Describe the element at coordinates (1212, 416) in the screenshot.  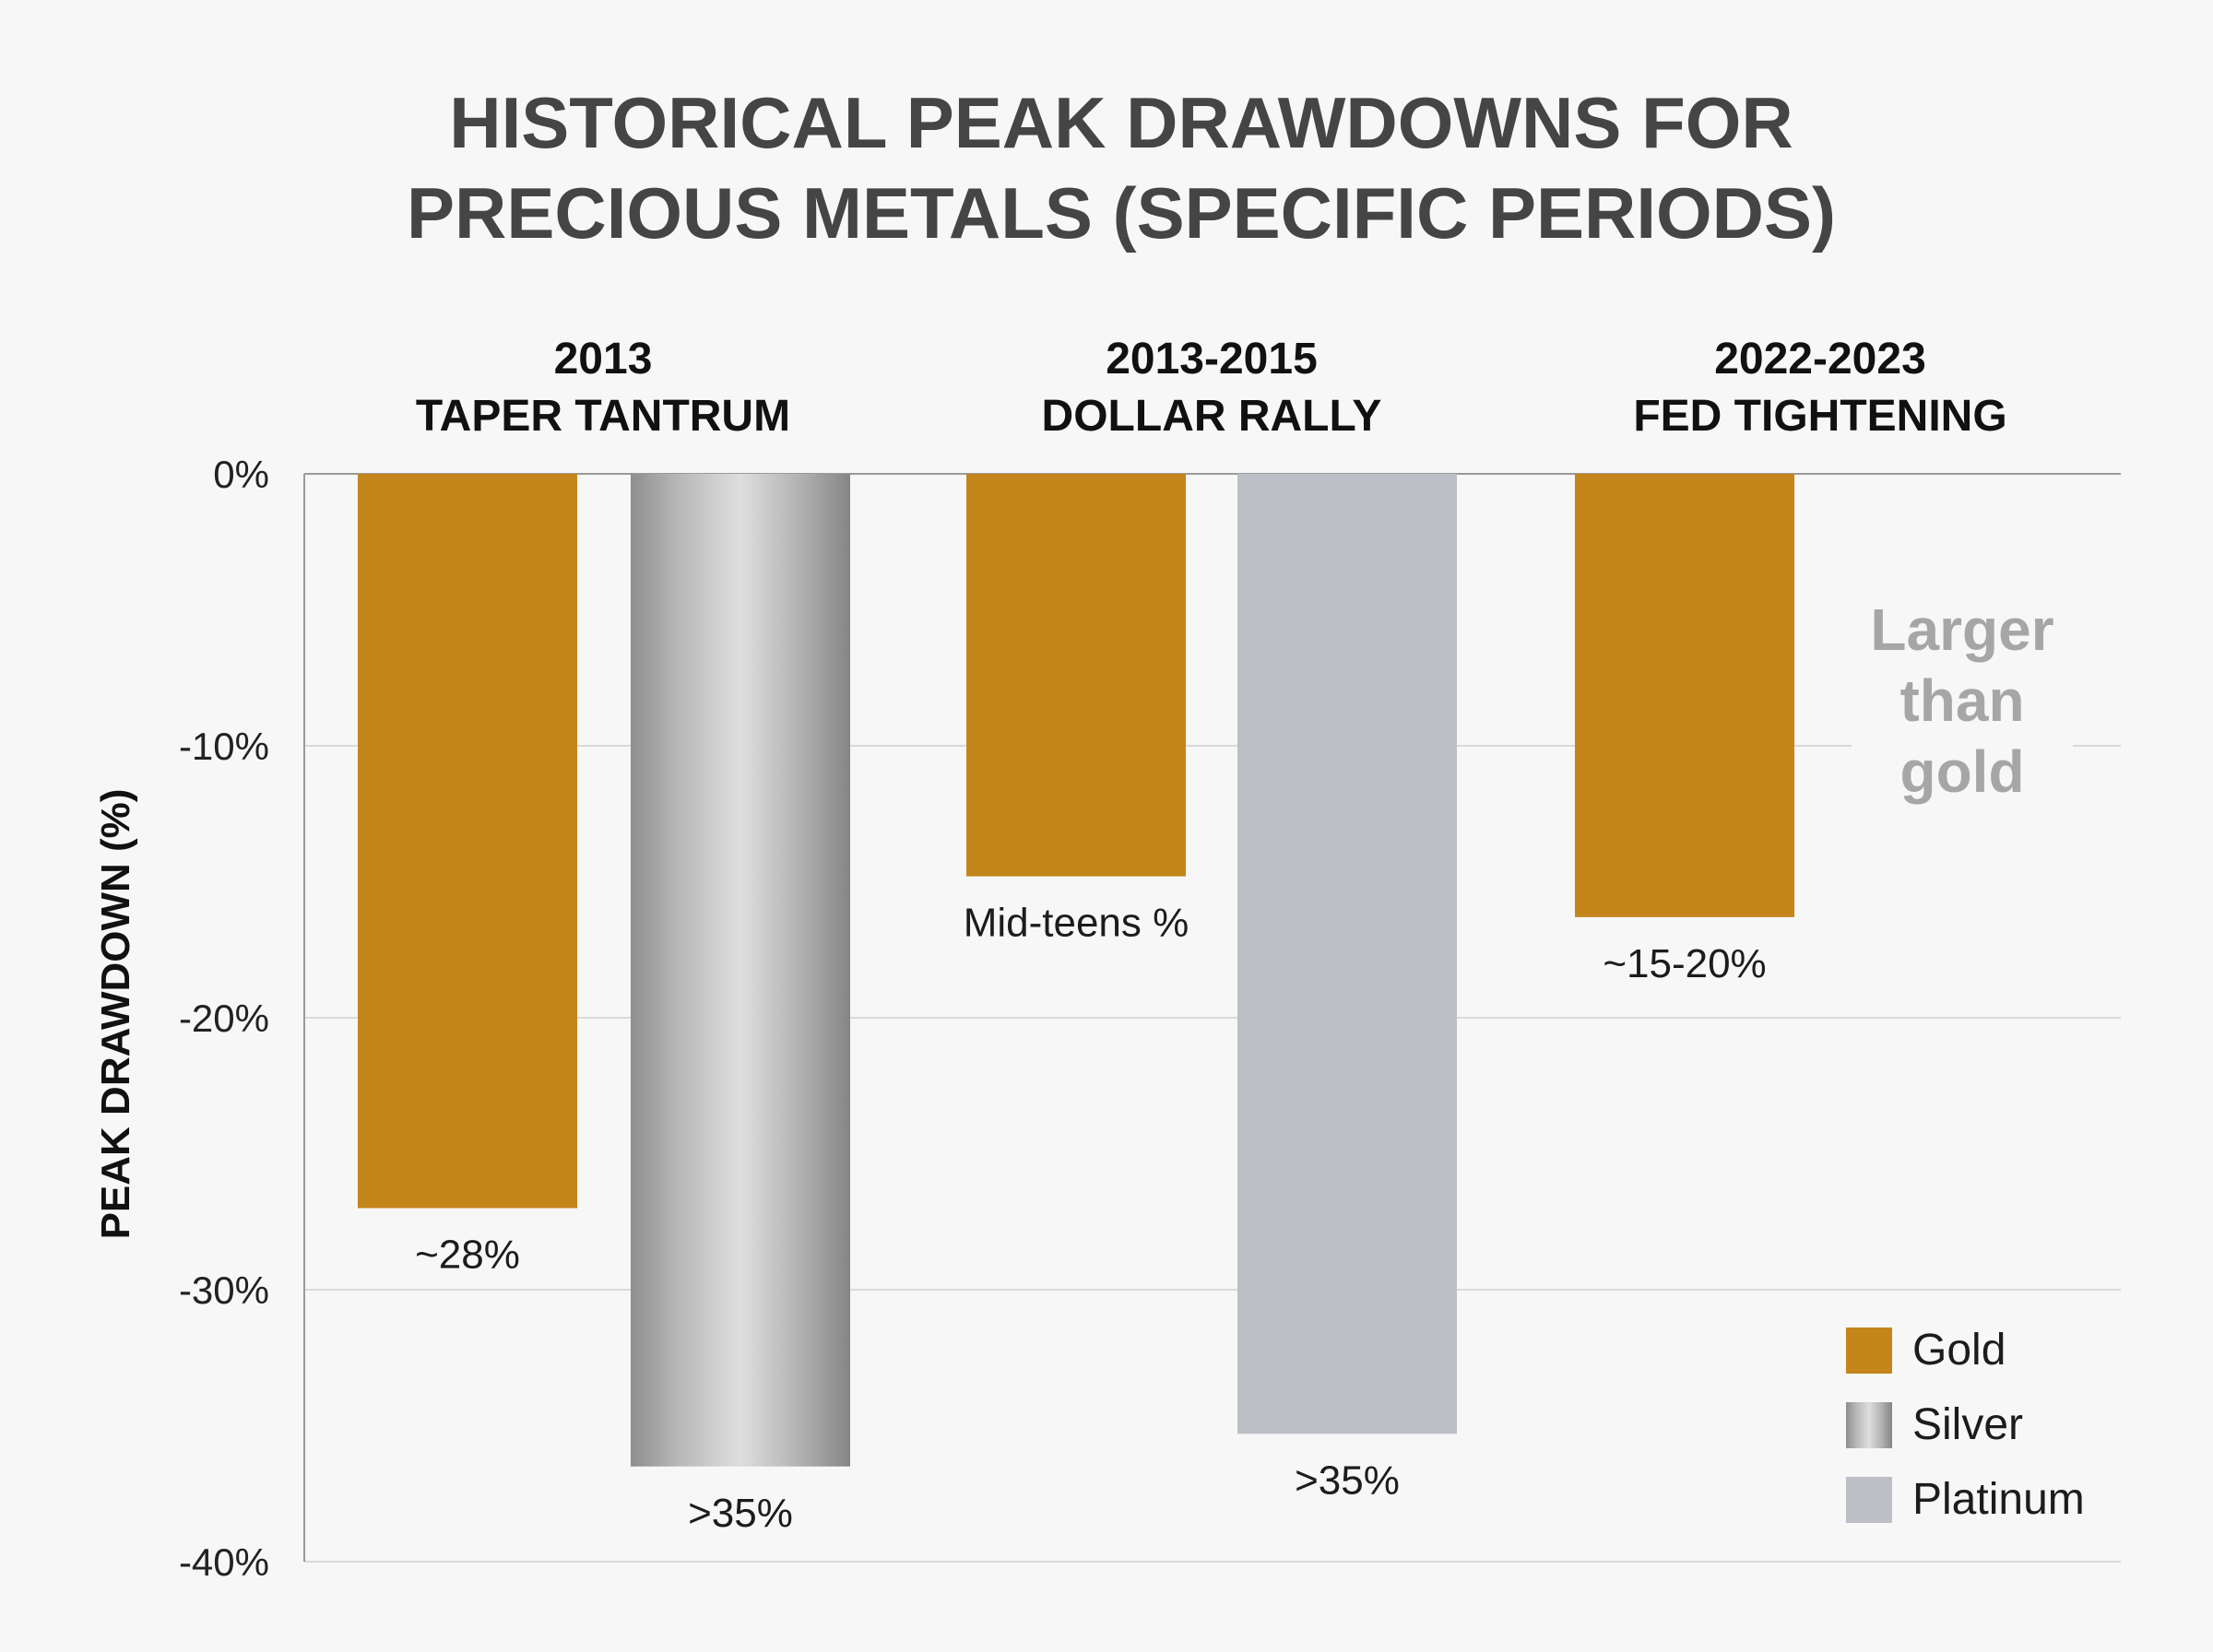
I see `group-label-line: DOLLAR RALLY` at that location.